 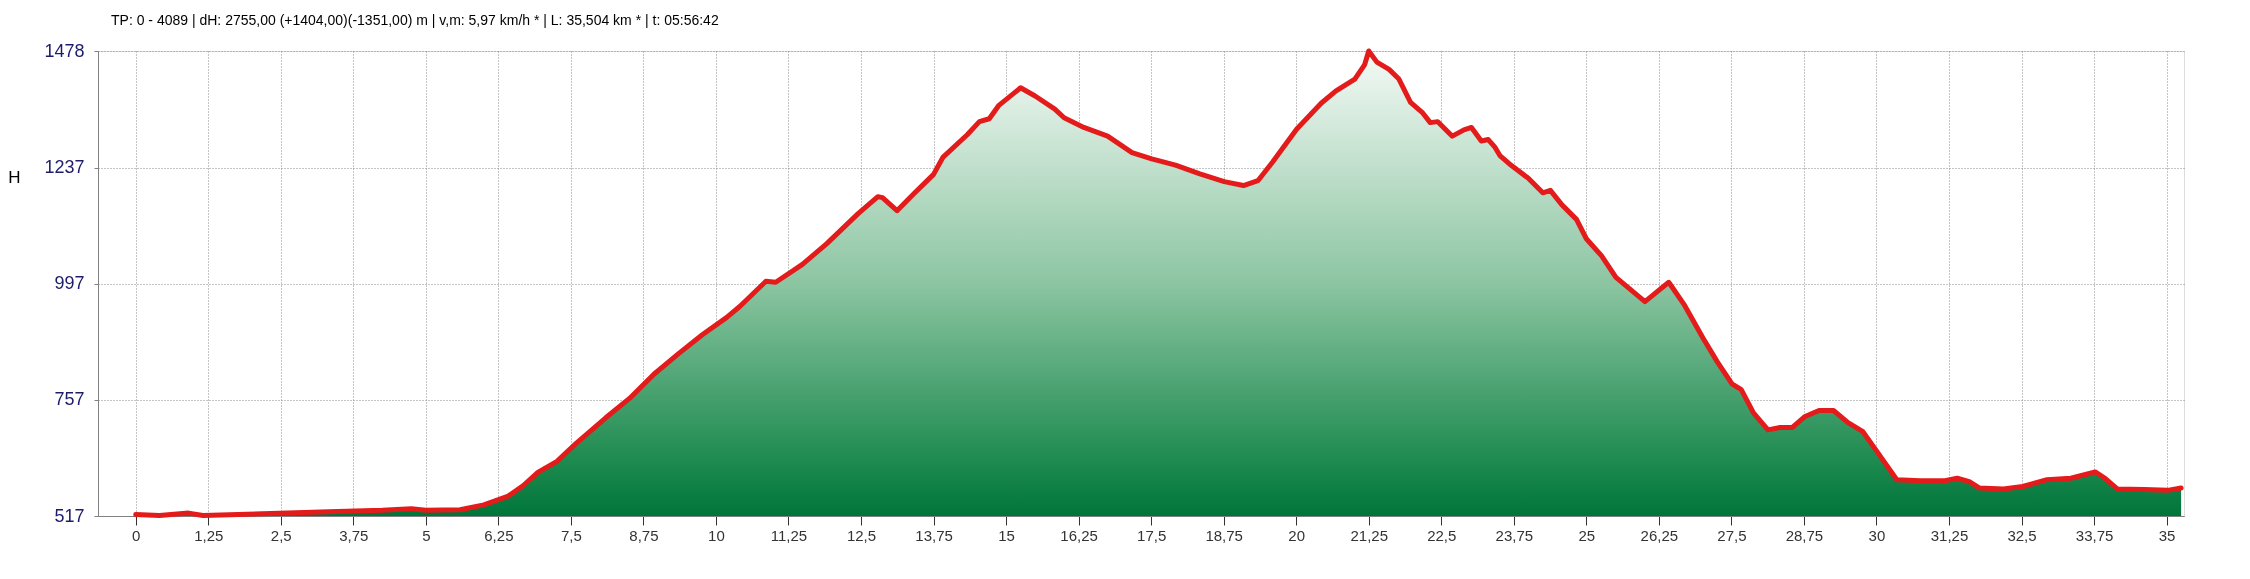 I want to click on x-tick-label: 31,25, so click(x=1949, y=535).